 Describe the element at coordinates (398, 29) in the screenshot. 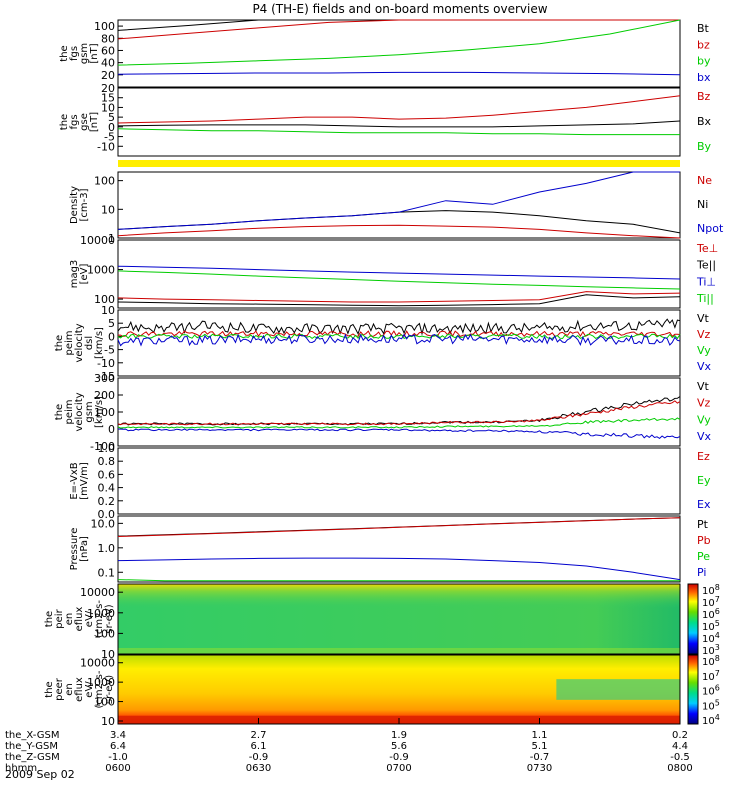

I see `series-bz` at that location.